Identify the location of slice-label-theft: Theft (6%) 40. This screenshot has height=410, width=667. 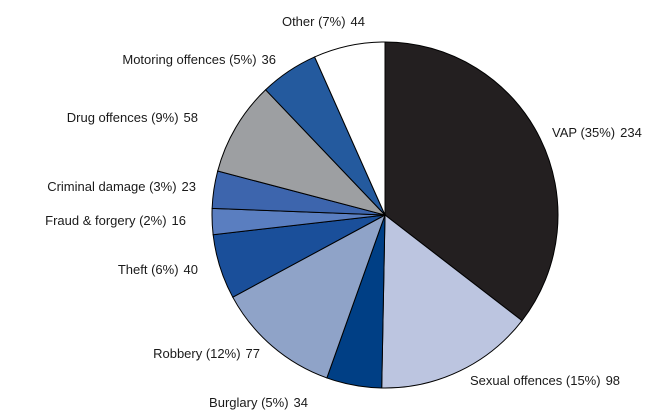
(158, 269).